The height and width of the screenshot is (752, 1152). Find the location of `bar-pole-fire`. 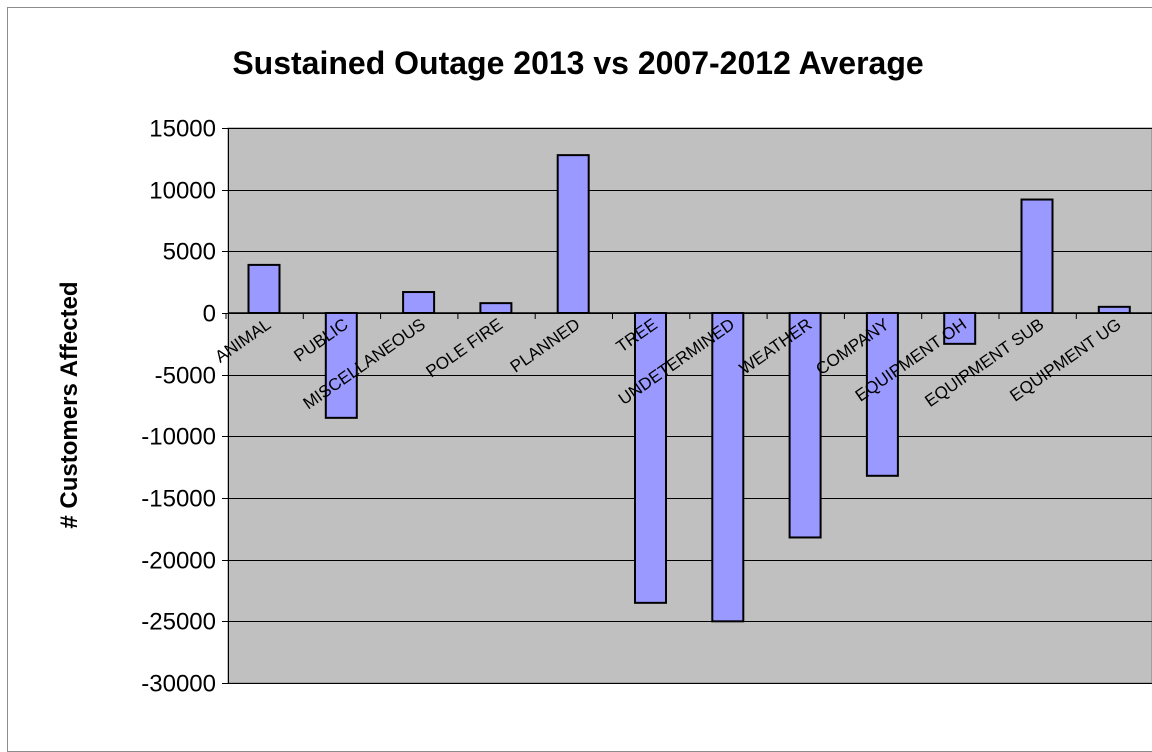

bar-pole-fire is located at coordinates (496, 308).